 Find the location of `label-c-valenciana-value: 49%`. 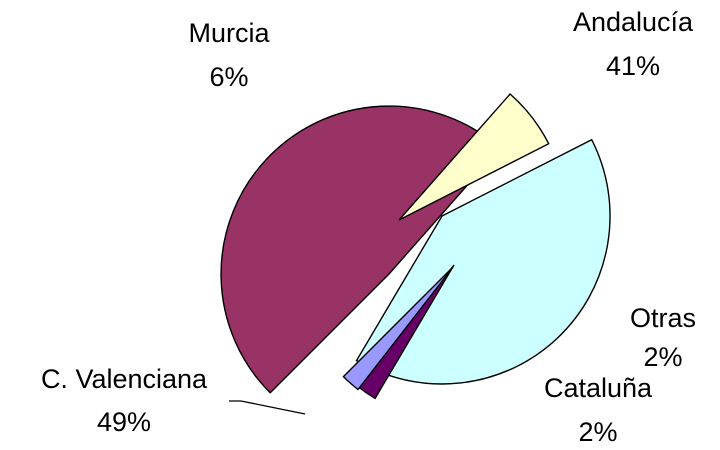

label-c-valenciana-value: 49% is located at coordinates (124, 422).